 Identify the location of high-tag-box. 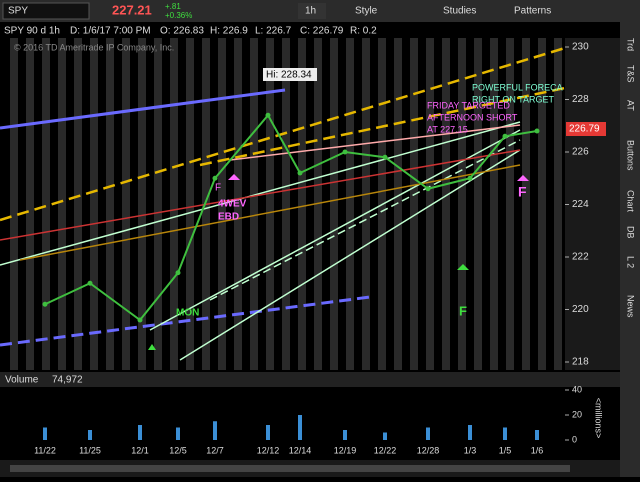
(290, 74).